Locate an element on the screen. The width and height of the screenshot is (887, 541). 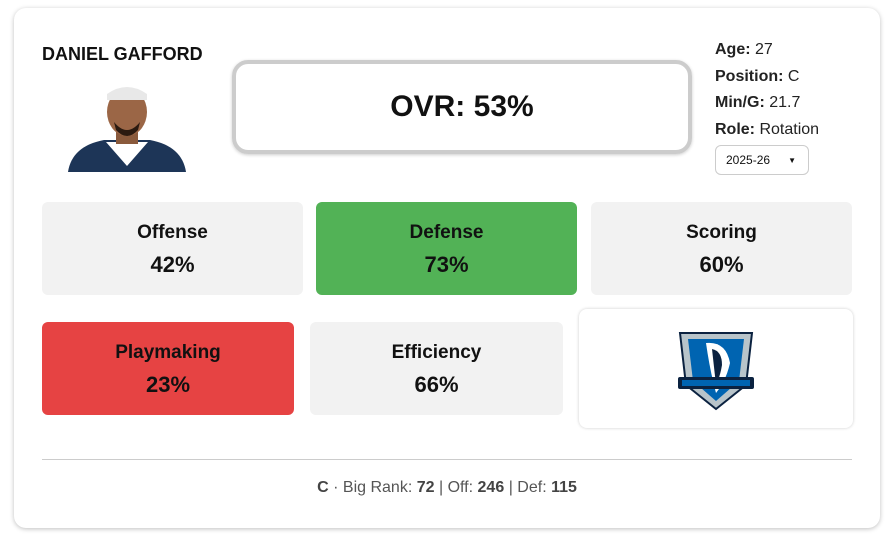
footer: C · Big Rank: 72 | Off: 246 | Def: 115 is located at coordinates (447, 488).